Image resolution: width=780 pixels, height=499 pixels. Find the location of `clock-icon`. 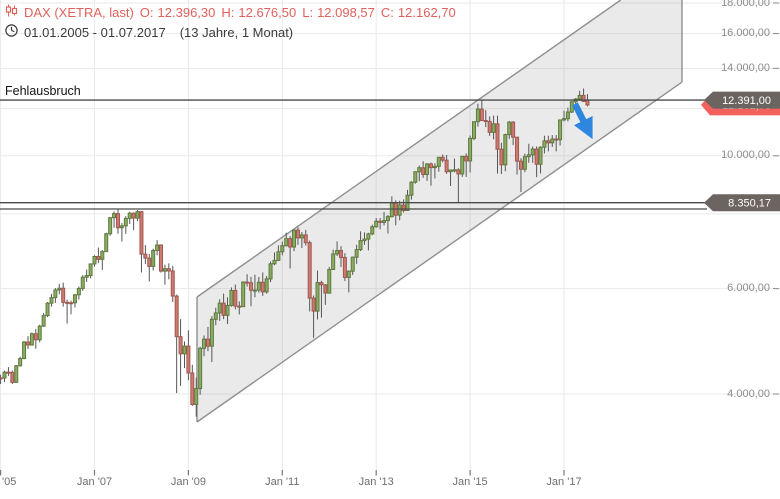

clock-icon is located at coordinates (11, 32).